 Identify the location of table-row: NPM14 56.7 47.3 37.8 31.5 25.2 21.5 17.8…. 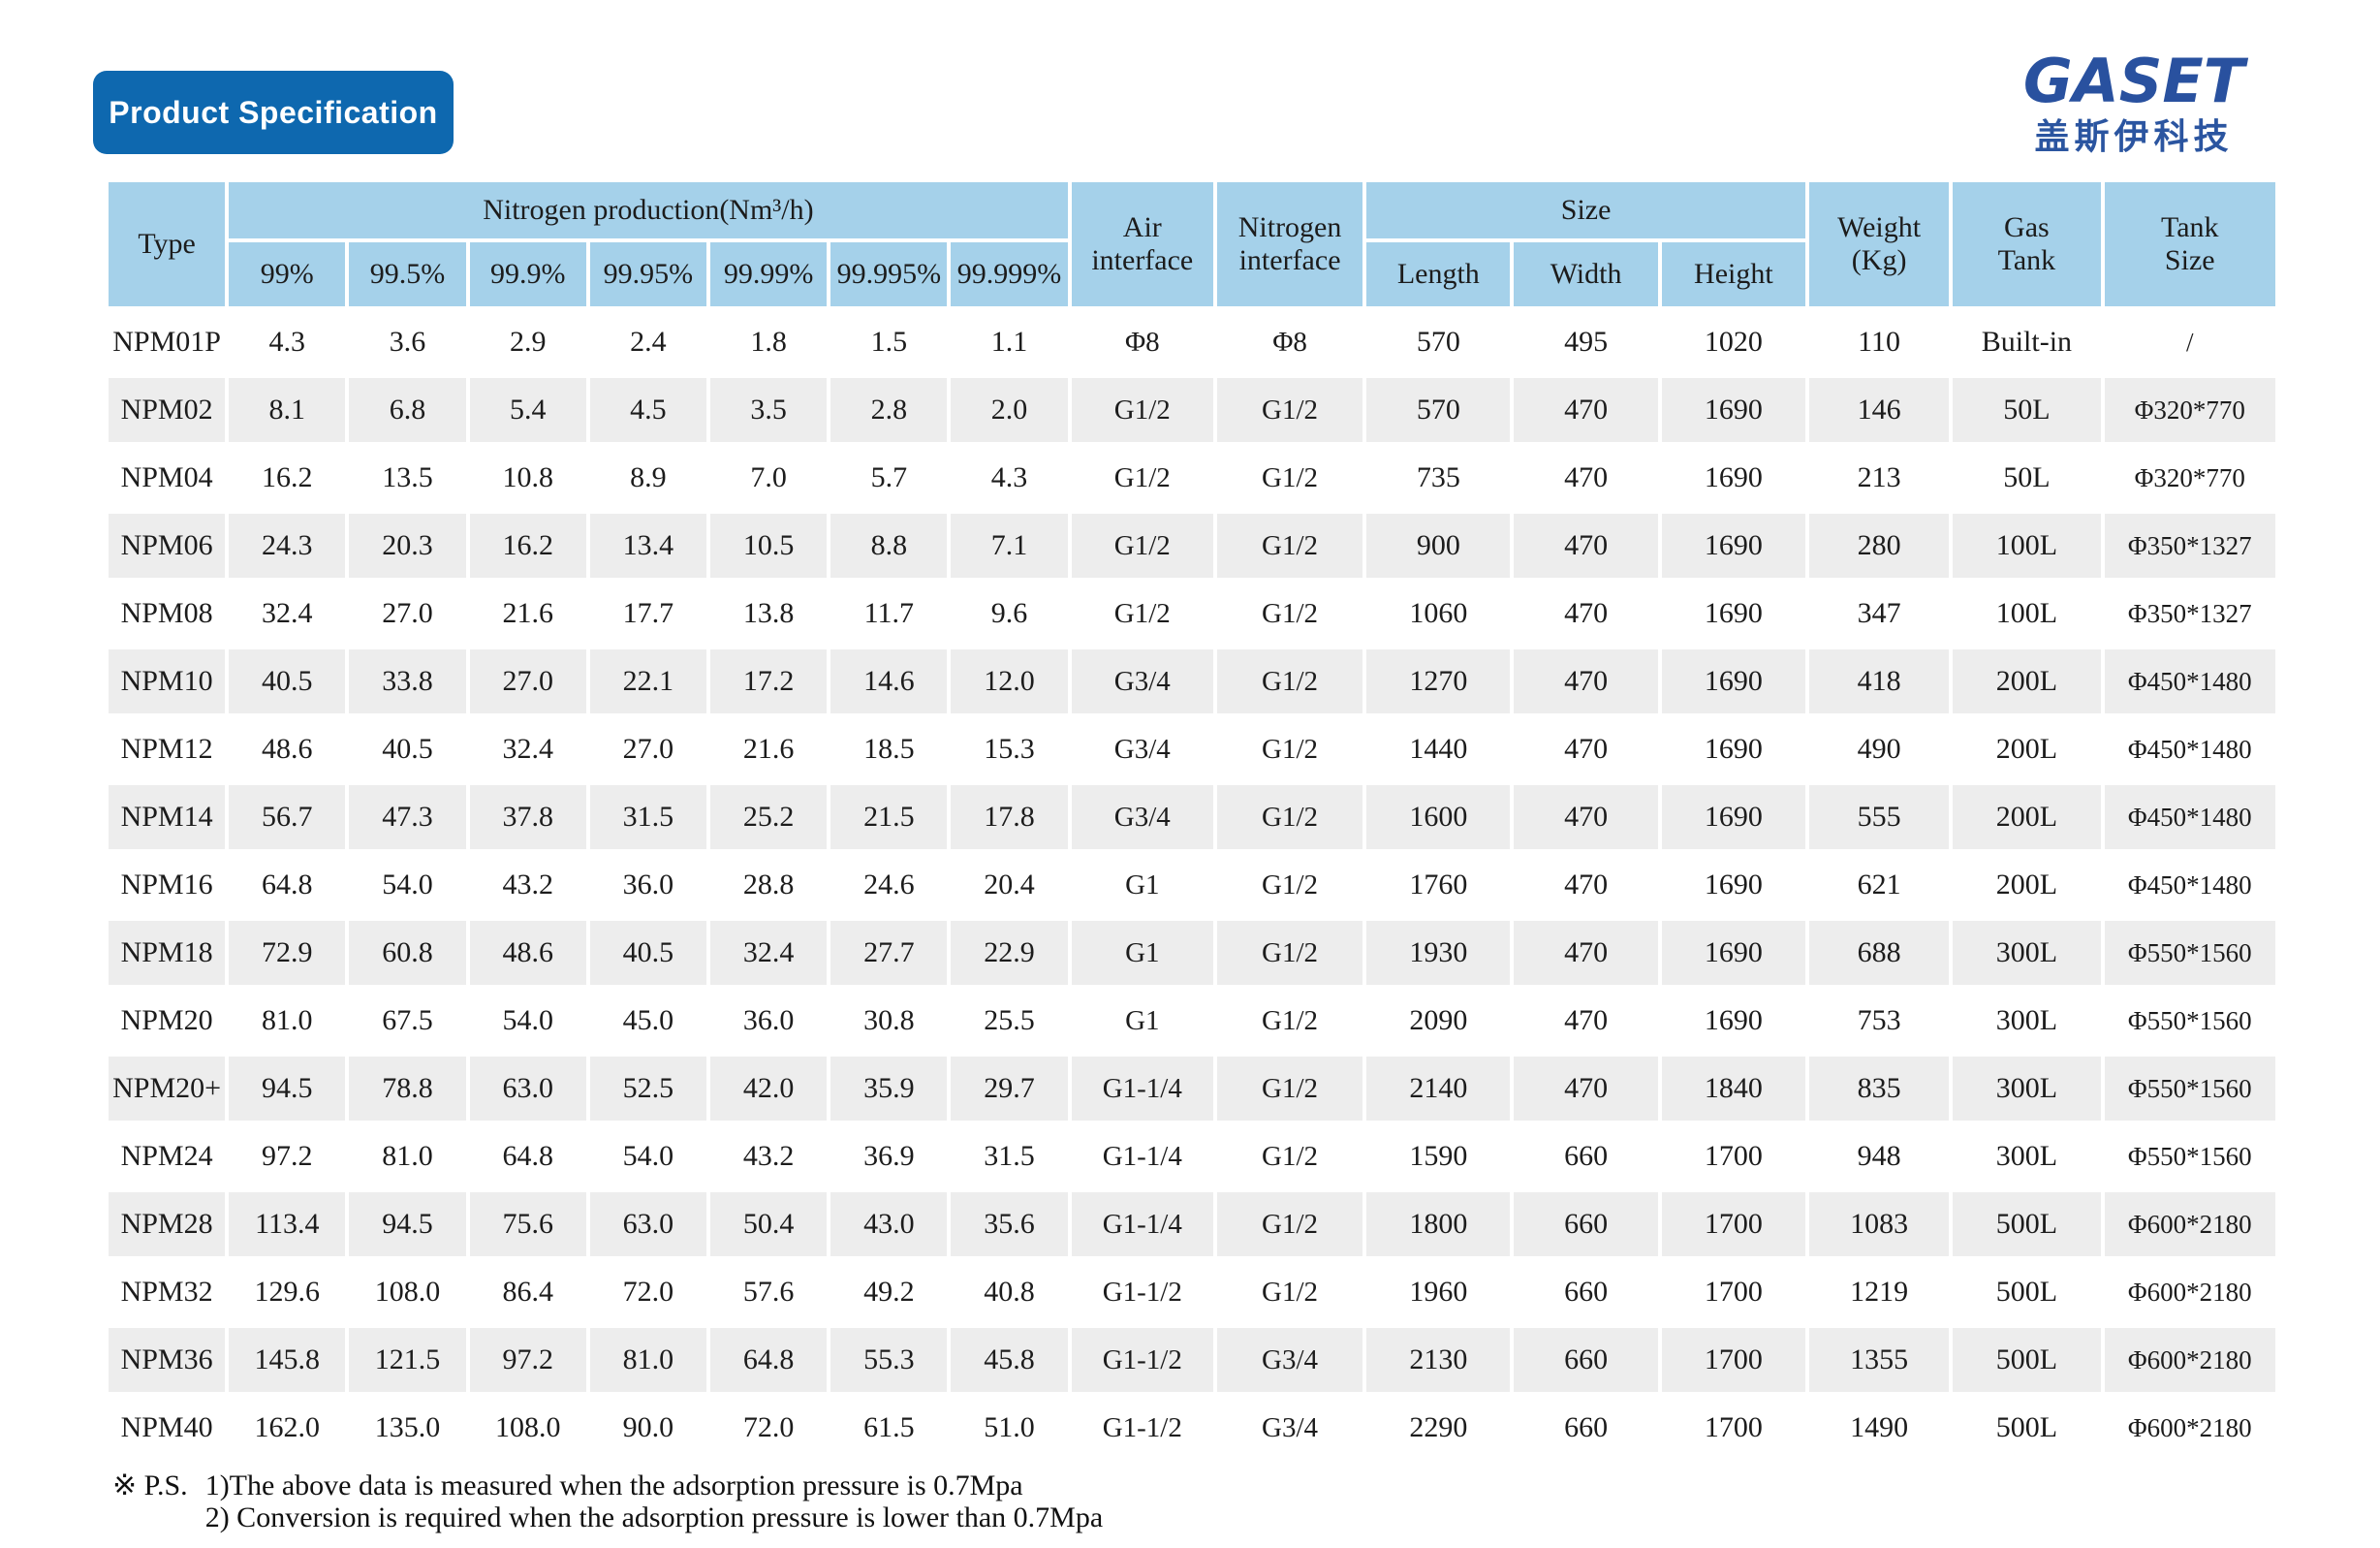
(1192, 817).